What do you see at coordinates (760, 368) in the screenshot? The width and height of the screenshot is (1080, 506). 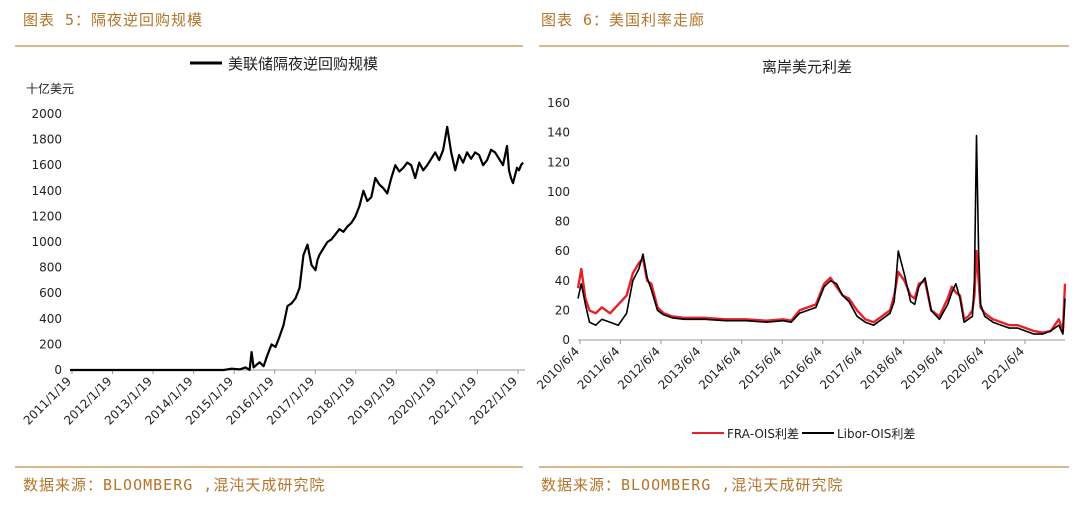 I see `right-xtick-label: 2015/6/4` at bounding box center [760, 368].